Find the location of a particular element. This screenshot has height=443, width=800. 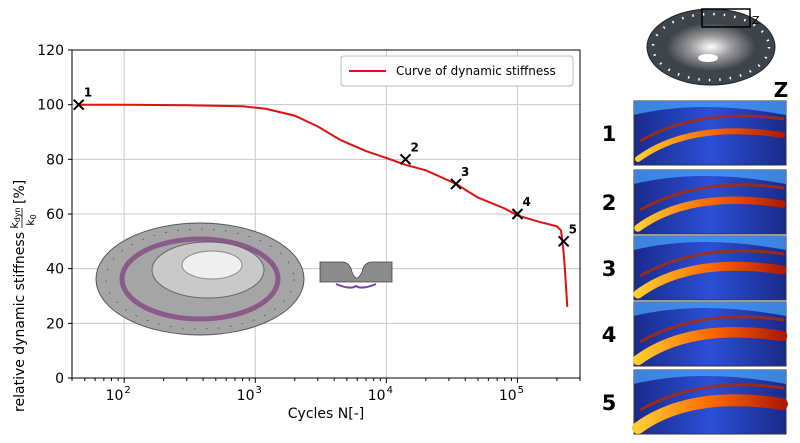

stiffness-marker-1: 1 is located at coordinates (82, 98).